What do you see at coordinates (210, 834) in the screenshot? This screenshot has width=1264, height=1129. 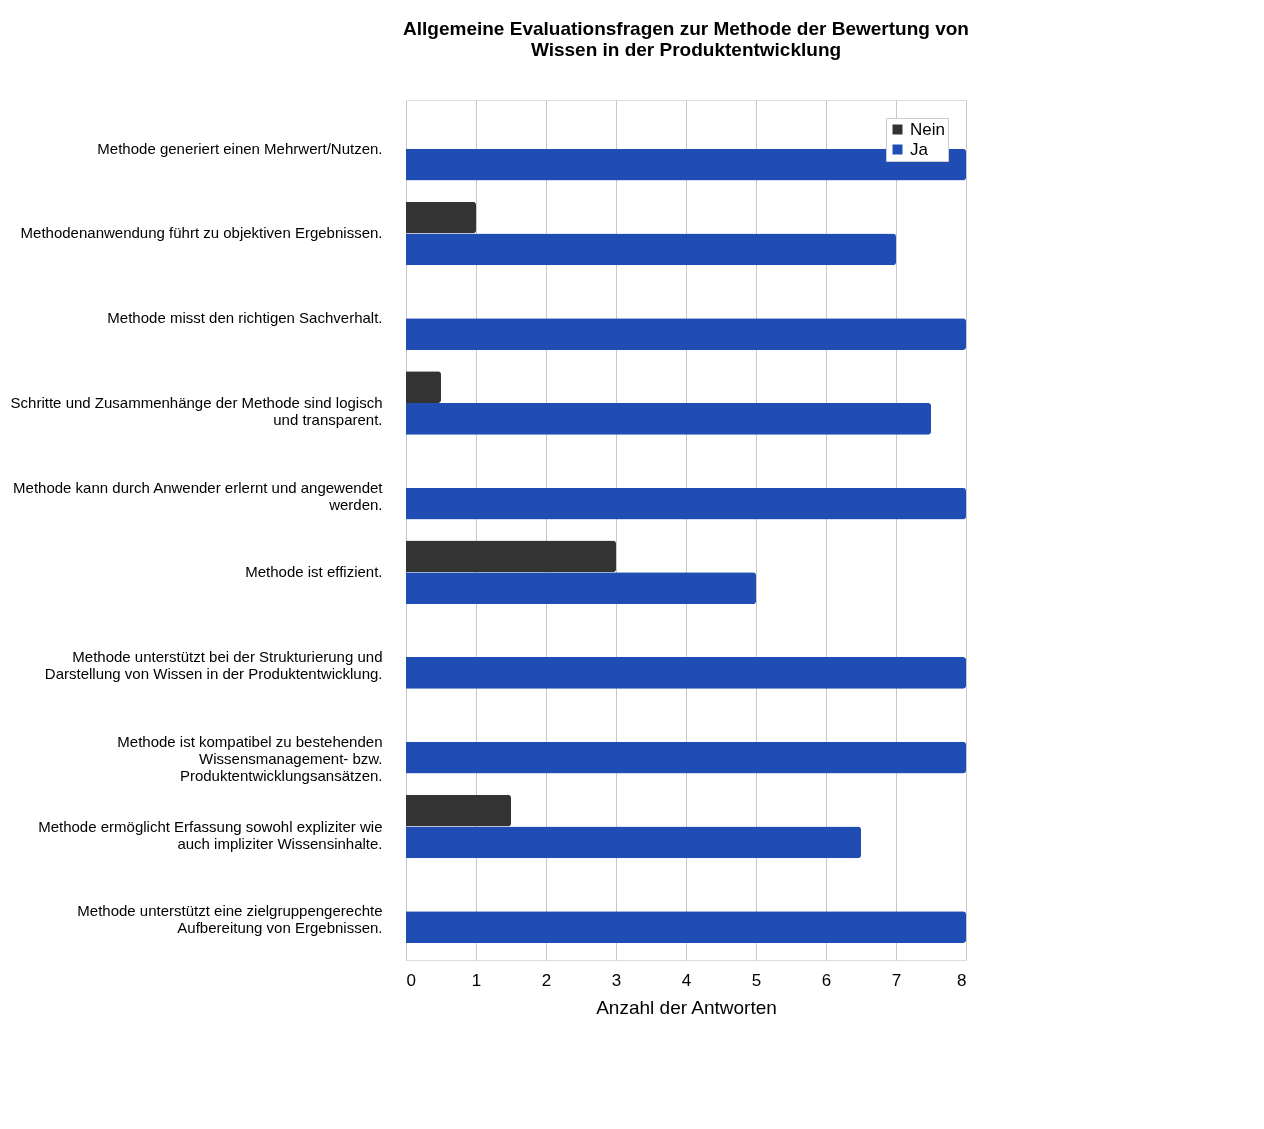 I see `y-tick-label: Methode ermöglicht Erfassung sowohl expliziter wie auch impliziter Wissensinhalte.` at bounding box center [210, 834].